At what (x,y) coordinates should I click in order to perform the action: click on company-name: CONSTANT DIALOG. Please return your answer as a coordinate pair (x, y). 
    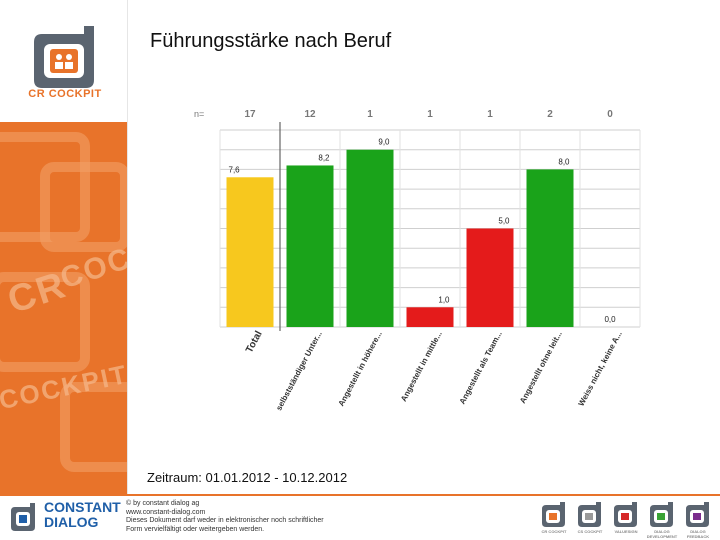
    Looking at the image, I should click on (82, 515).